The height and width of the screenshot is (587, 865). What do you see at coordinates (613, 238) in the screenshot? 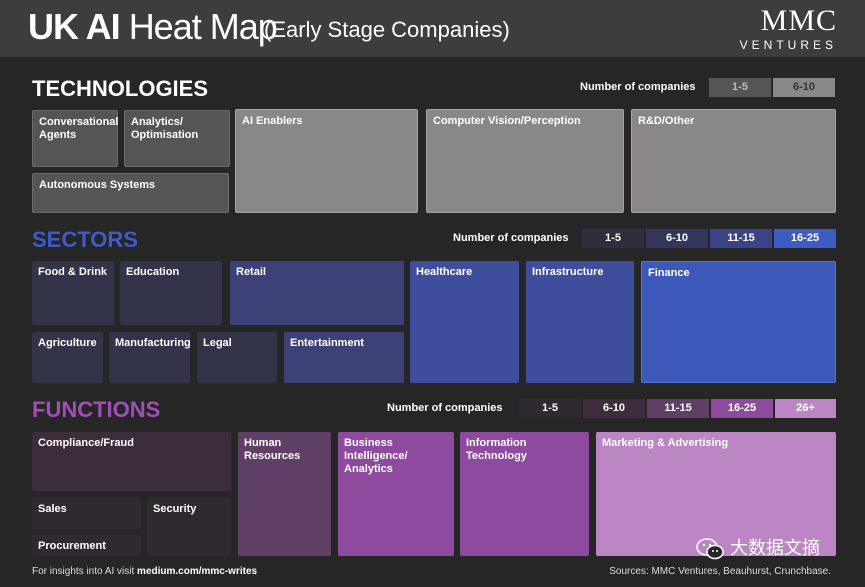
I see `sectors-legend-1: 1-5` at bounding box center [613, 238].